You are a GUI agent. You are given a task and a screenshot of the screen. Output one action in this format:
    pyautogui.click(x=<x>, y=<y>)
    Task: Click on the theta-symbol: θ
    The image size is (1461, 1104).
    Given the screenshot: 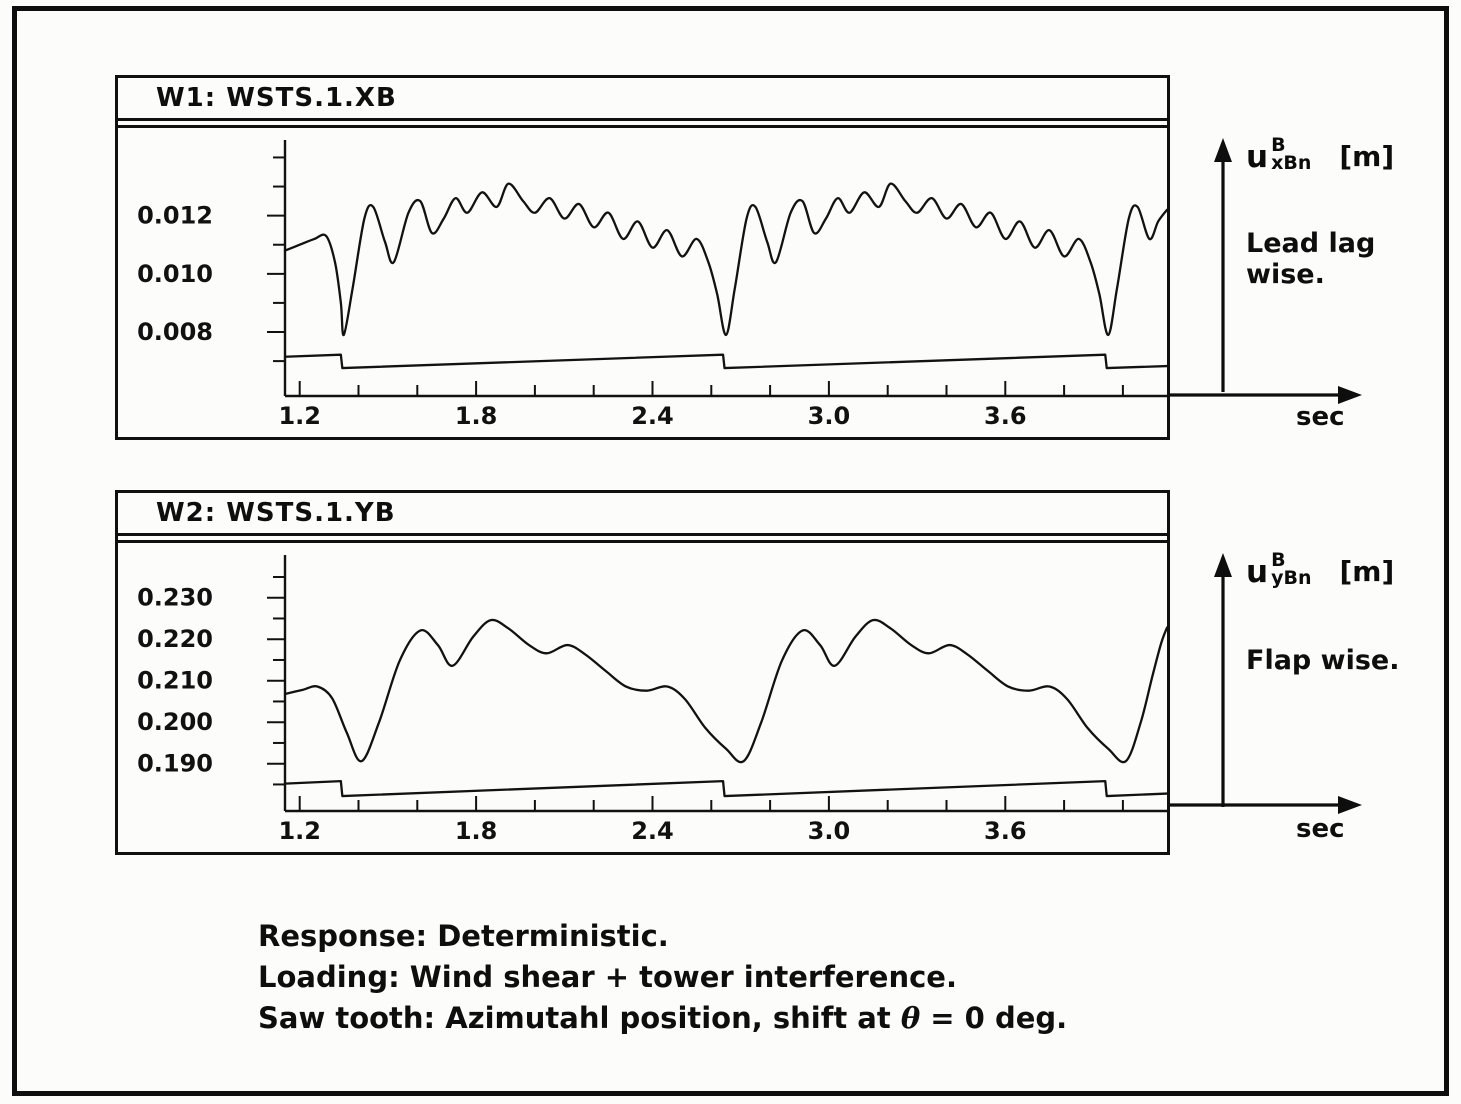 What is the action you would take?
    pyautogui.click(x=910, y=1018)
    